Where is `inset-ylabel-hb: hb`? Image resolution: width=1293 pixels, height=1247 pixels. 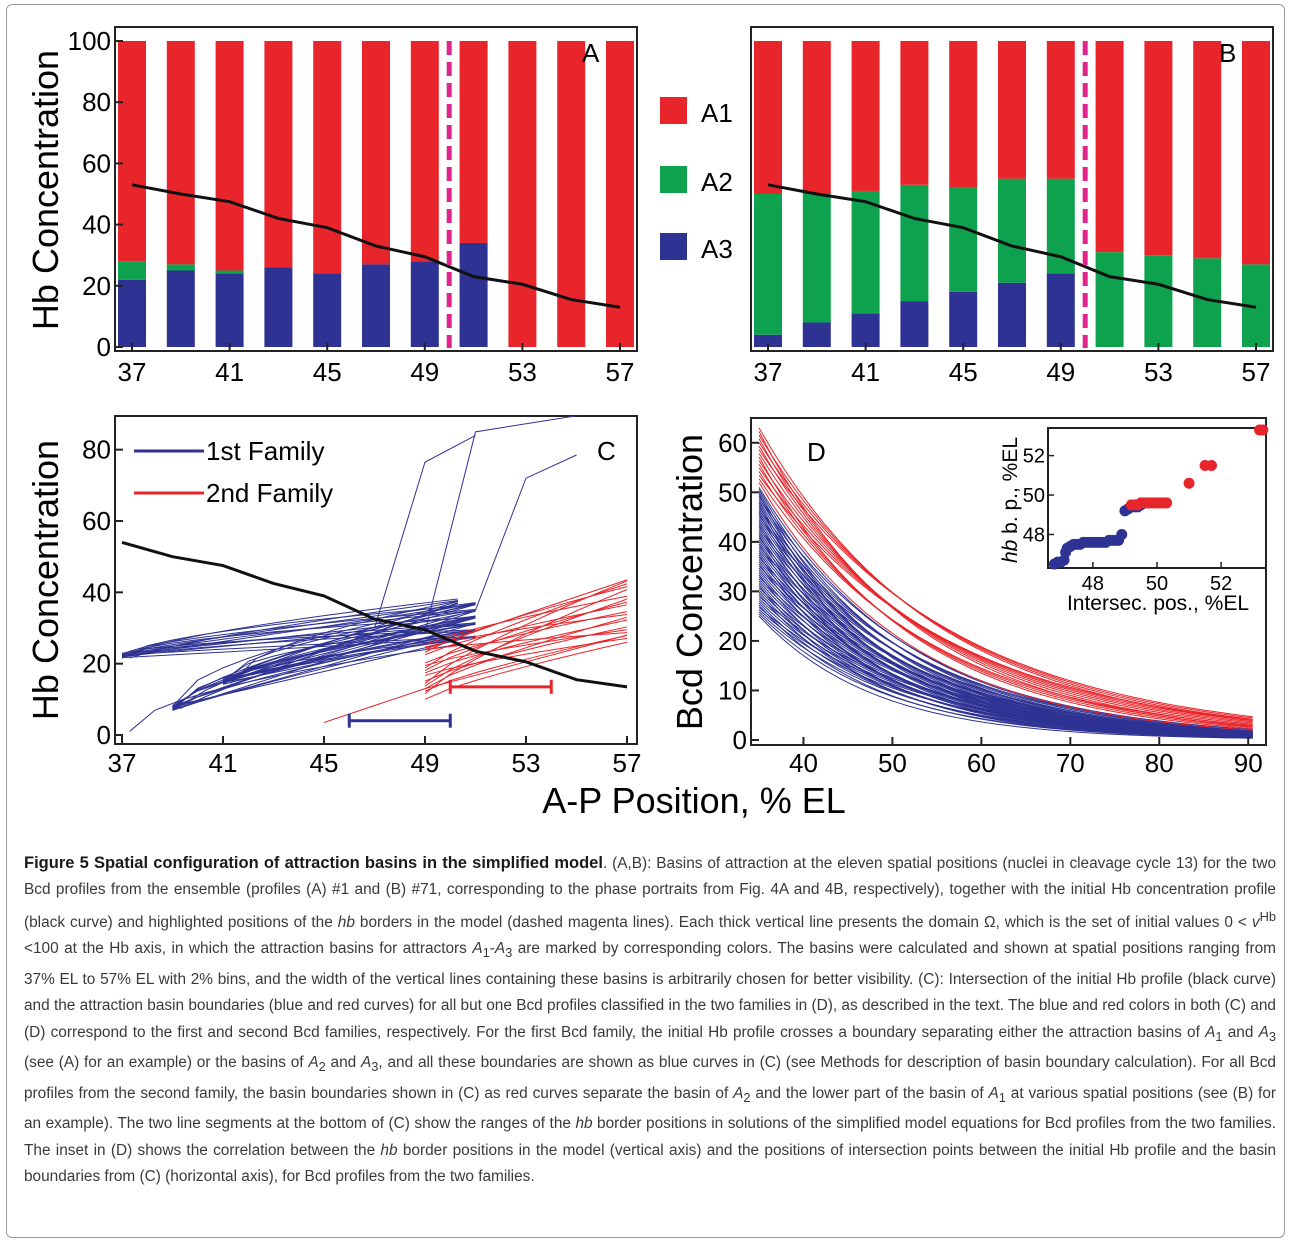 inset-ylabel-hb: hb is located at coordinates (1010, 551).